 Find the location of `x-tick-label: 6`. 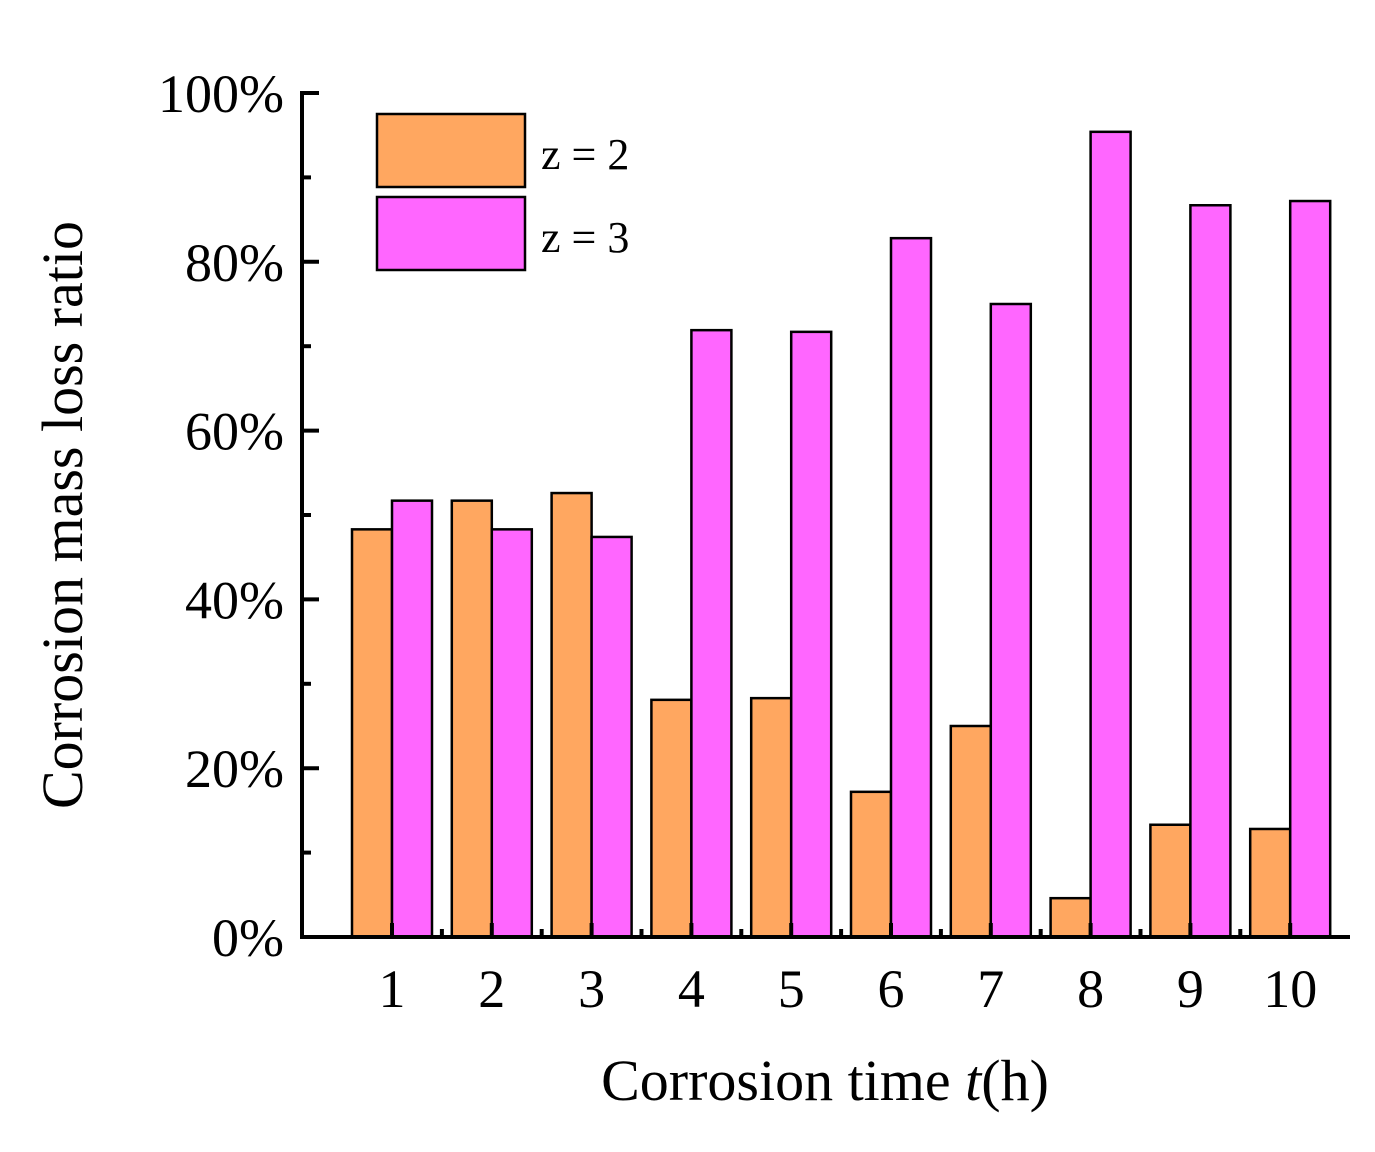

x-tick-label: 6 is located at coordinates (891, 989).